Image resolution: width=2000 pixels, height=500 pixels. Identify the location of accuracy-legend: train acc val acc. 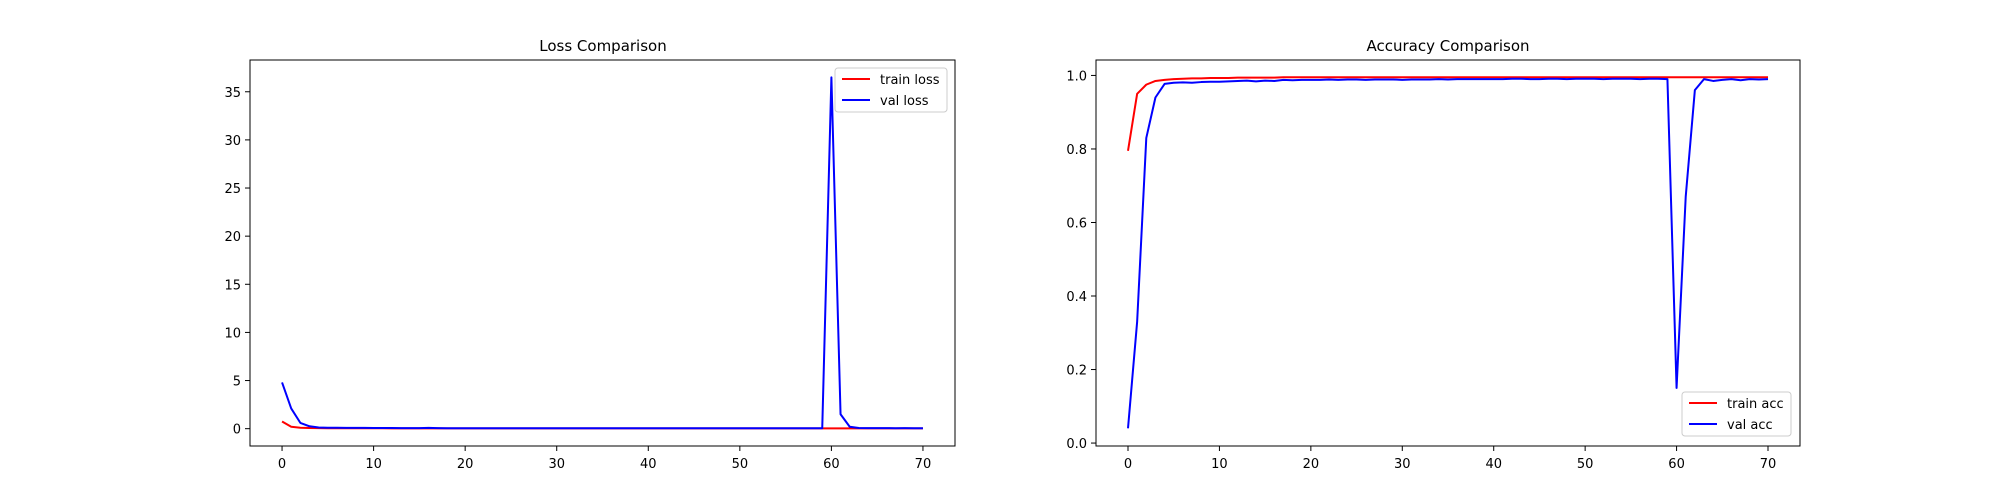
(1736, 414).